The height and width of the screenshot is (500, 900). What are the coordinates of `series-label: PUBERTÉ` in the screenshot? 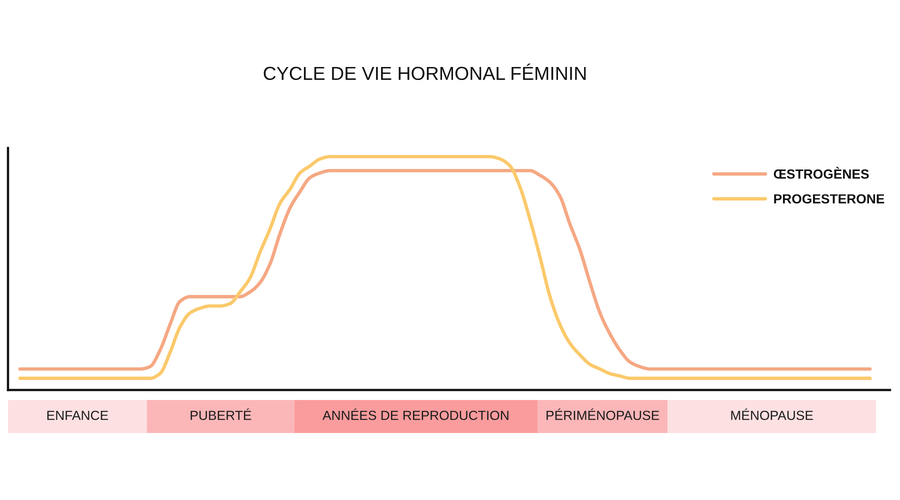 It's located at (221, 414).